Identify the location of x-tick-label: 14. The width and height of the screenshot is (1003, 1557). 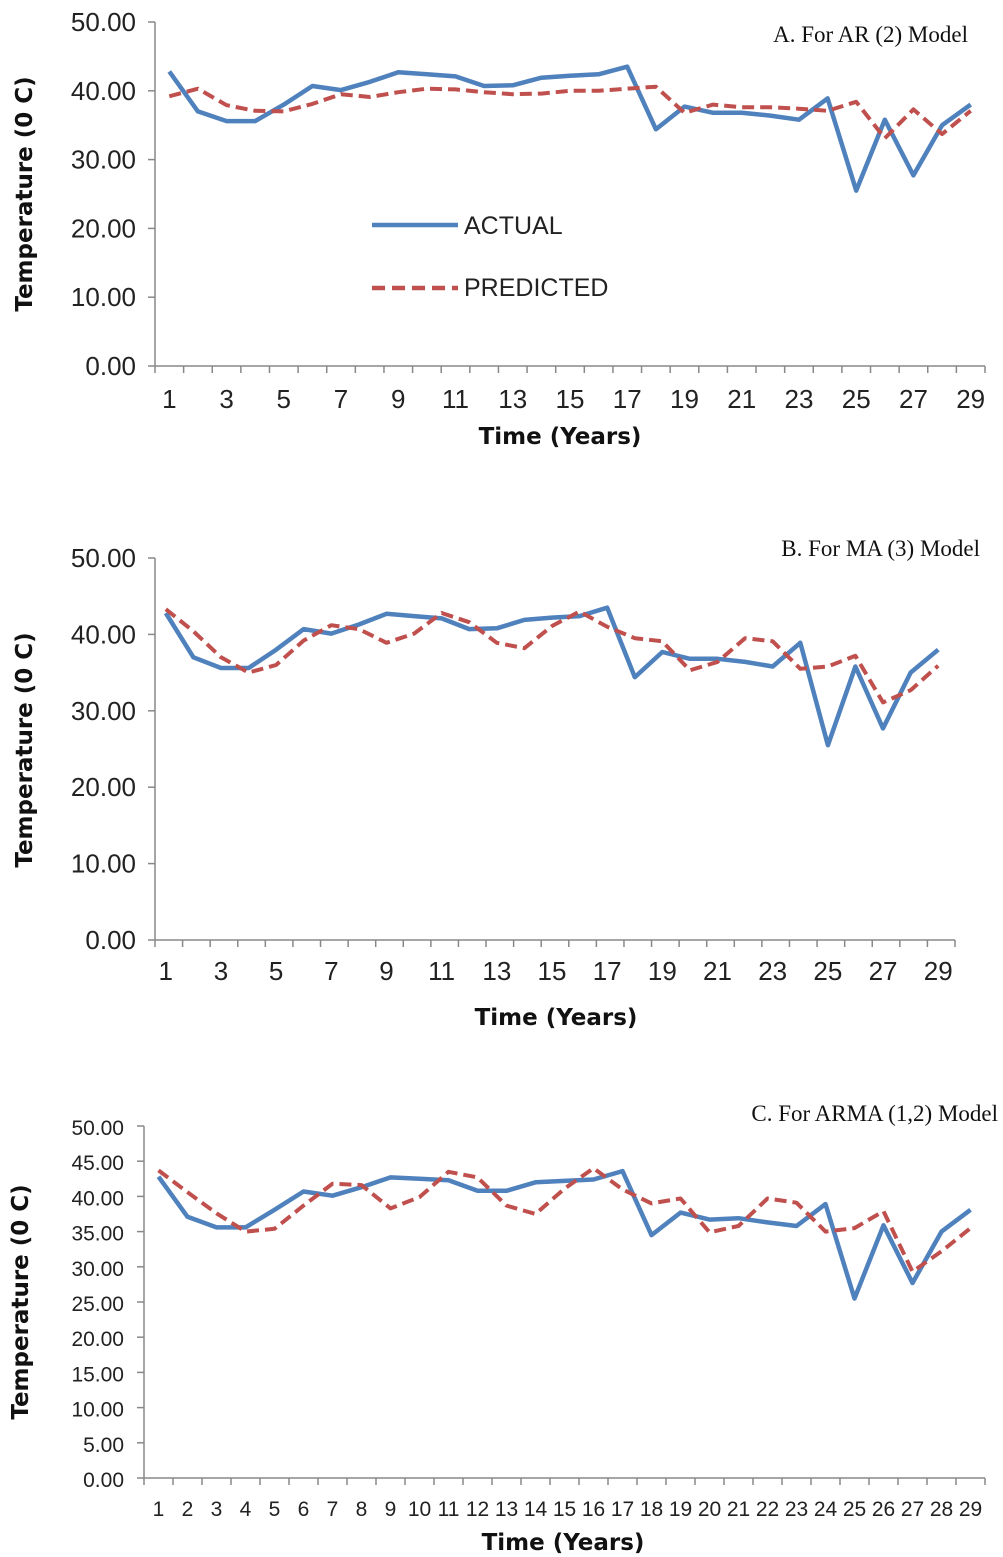
(536, 1509).